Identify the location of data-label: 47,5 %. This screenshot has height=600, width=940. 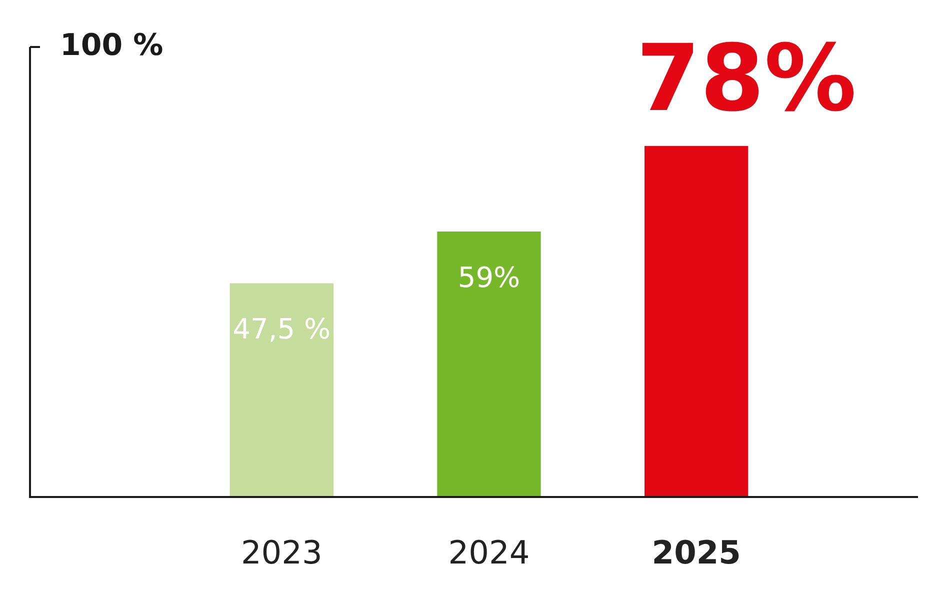
(281, 329).